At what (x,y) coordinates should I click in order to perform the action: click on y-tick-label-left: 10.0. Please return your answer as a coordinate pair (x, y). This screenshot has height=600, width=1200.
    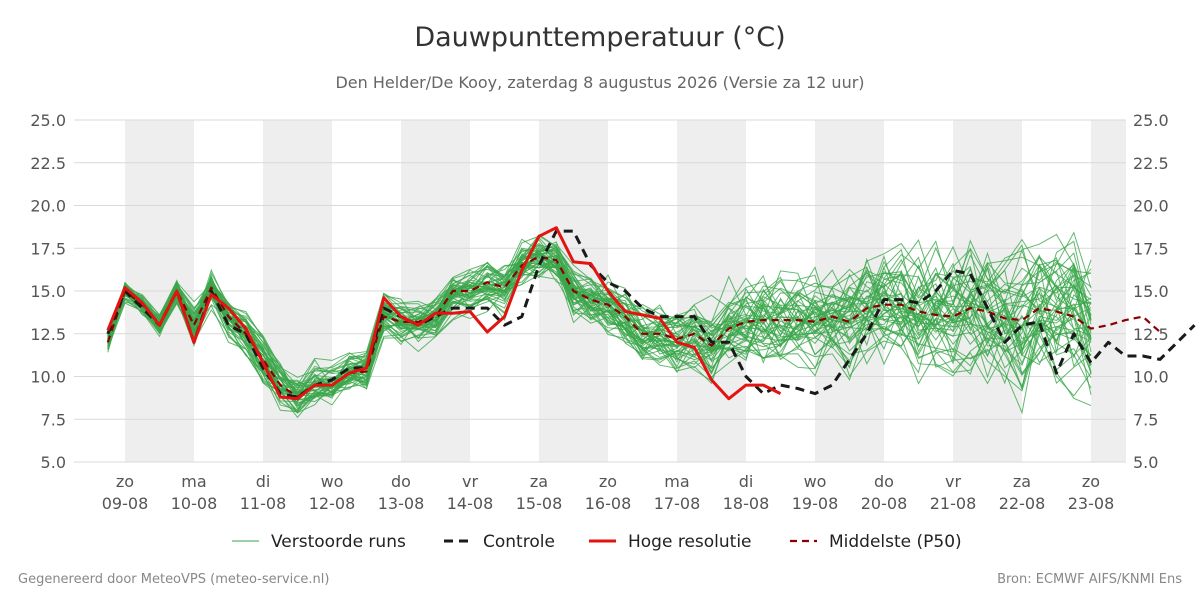
    Looking at the image, I should click on (48, 377).